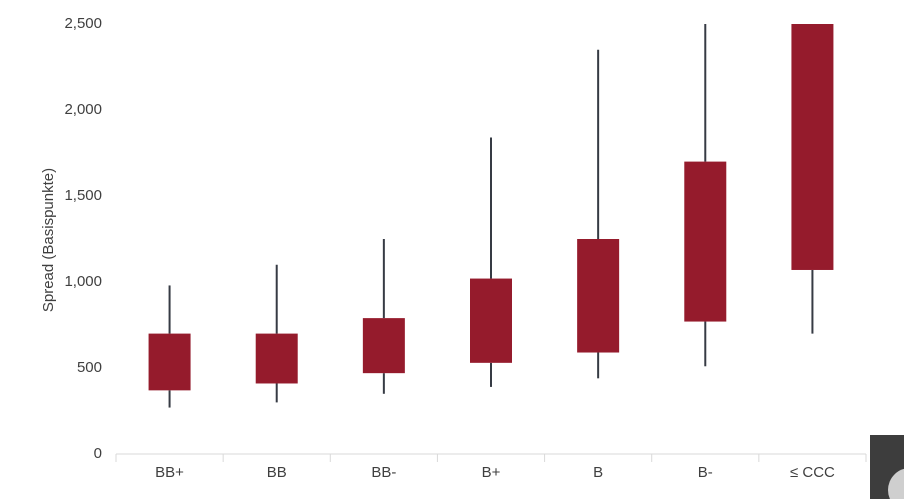  Describe the element at coordinates (48, 240) in the screenshot. I see `y-axis-label: Spread (Basispunkte)` at that location.